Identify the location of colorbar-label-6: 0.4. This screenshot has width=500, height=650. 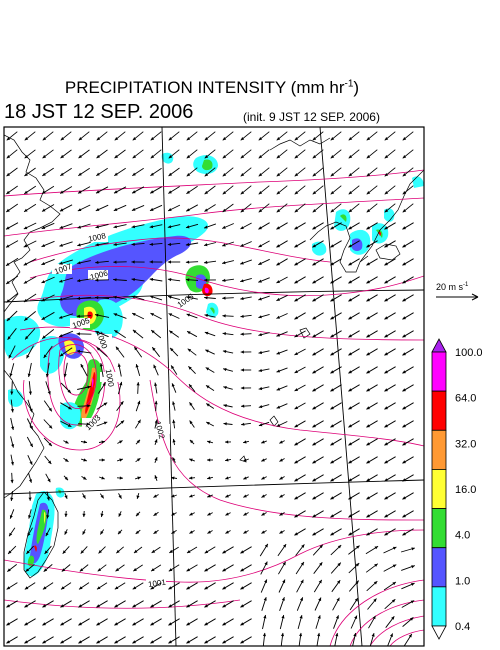
(462, 627).